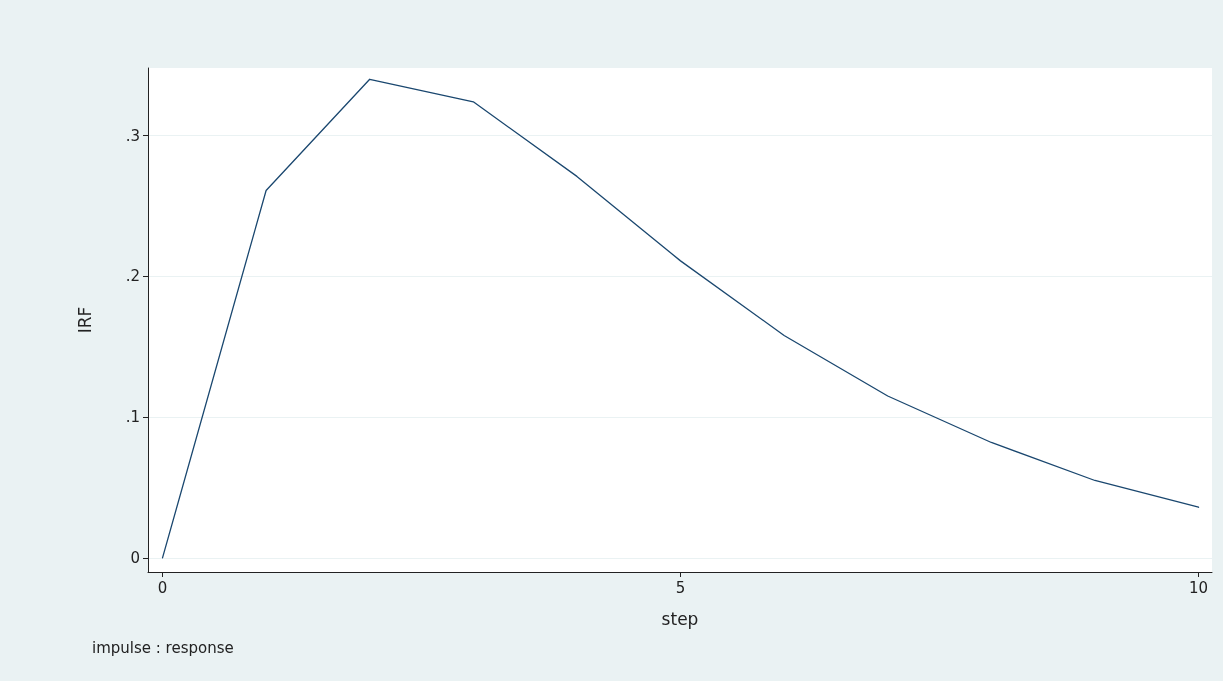 Image resolution: width=1223 pixels, height=681 pixels. What do you see at coordinates (132, 417) in the screenshot?
I see `y-tick-label: .1` at bounding box center [132, 417].